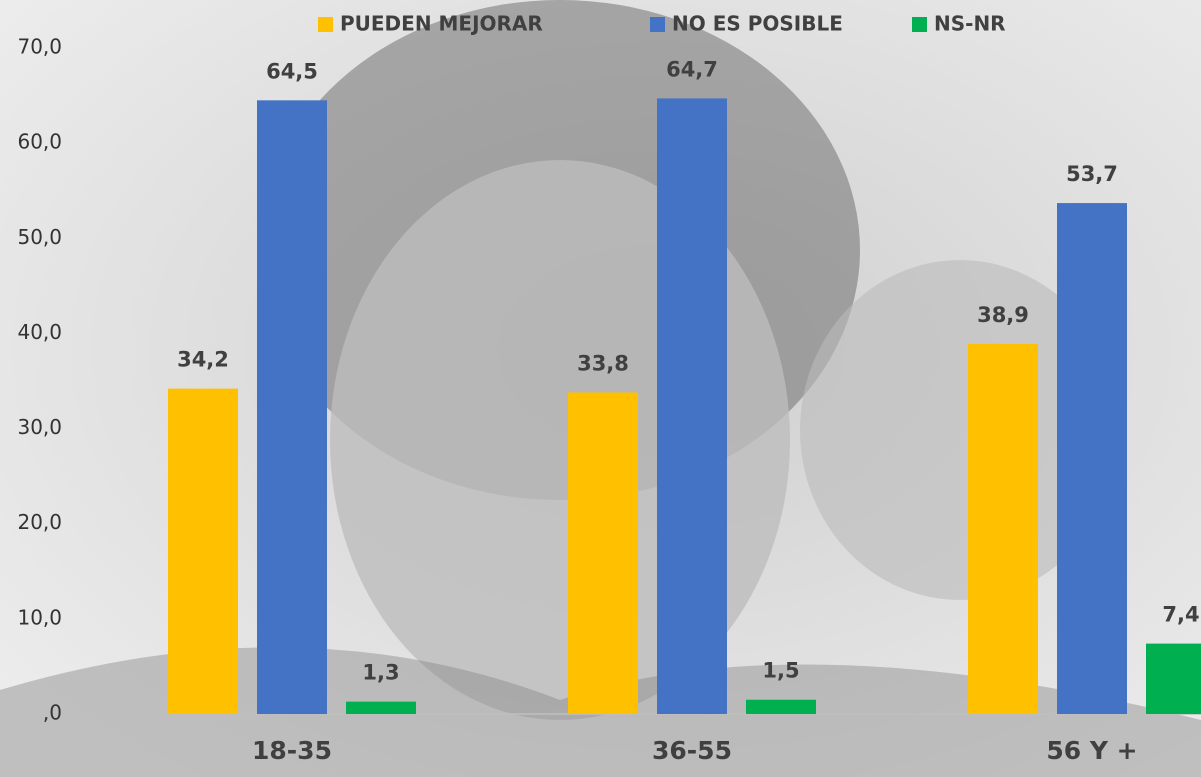  Describe the element at coordinates (39, 427) in the screenshot. I see `y-tick-label: 30,0` at that location.